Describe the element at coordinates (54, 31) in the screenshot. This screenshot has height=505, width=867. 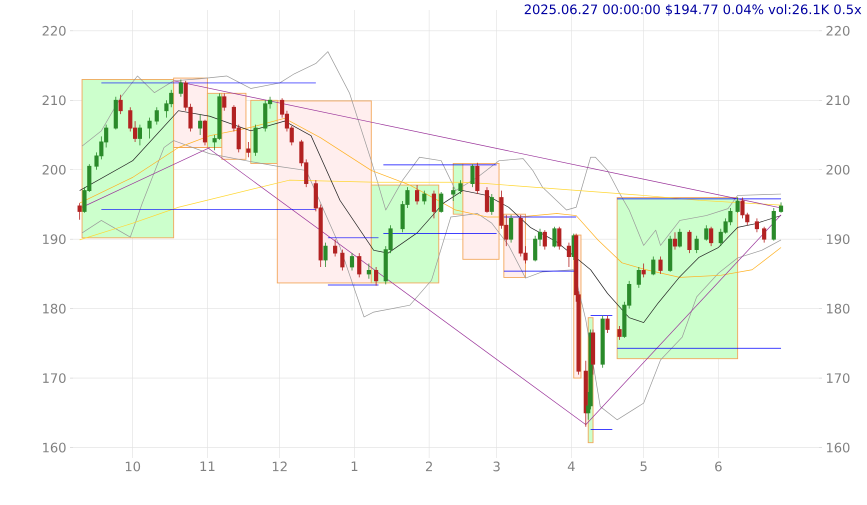
I see `y-tick-label: 220` at that location.